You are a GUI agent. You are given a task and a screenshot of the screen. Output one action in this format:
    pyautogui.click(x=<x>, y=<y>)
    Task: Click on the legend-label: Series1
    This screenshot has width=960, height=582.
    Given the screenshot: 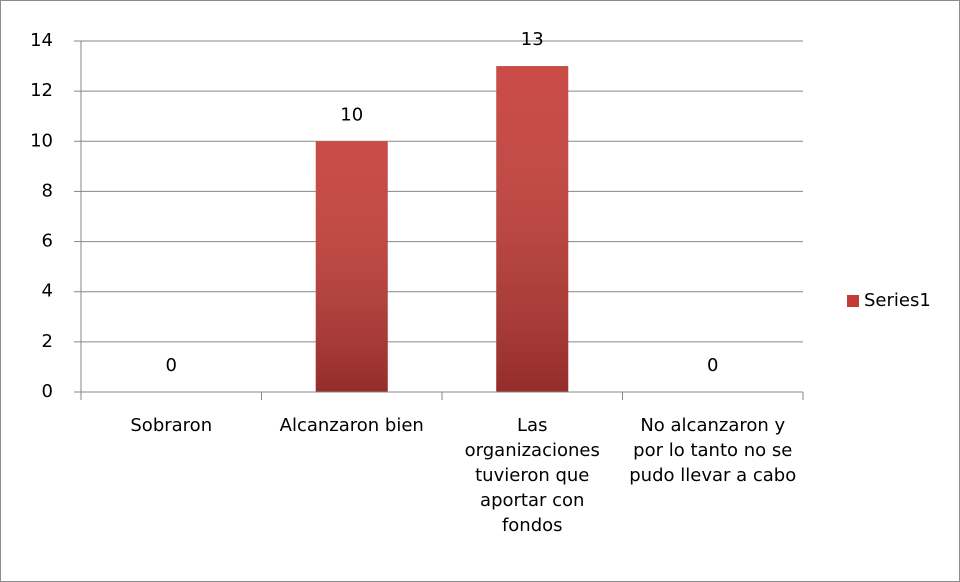 What is the action you would take?
    pyautogui.click(x=897, y=300)
    